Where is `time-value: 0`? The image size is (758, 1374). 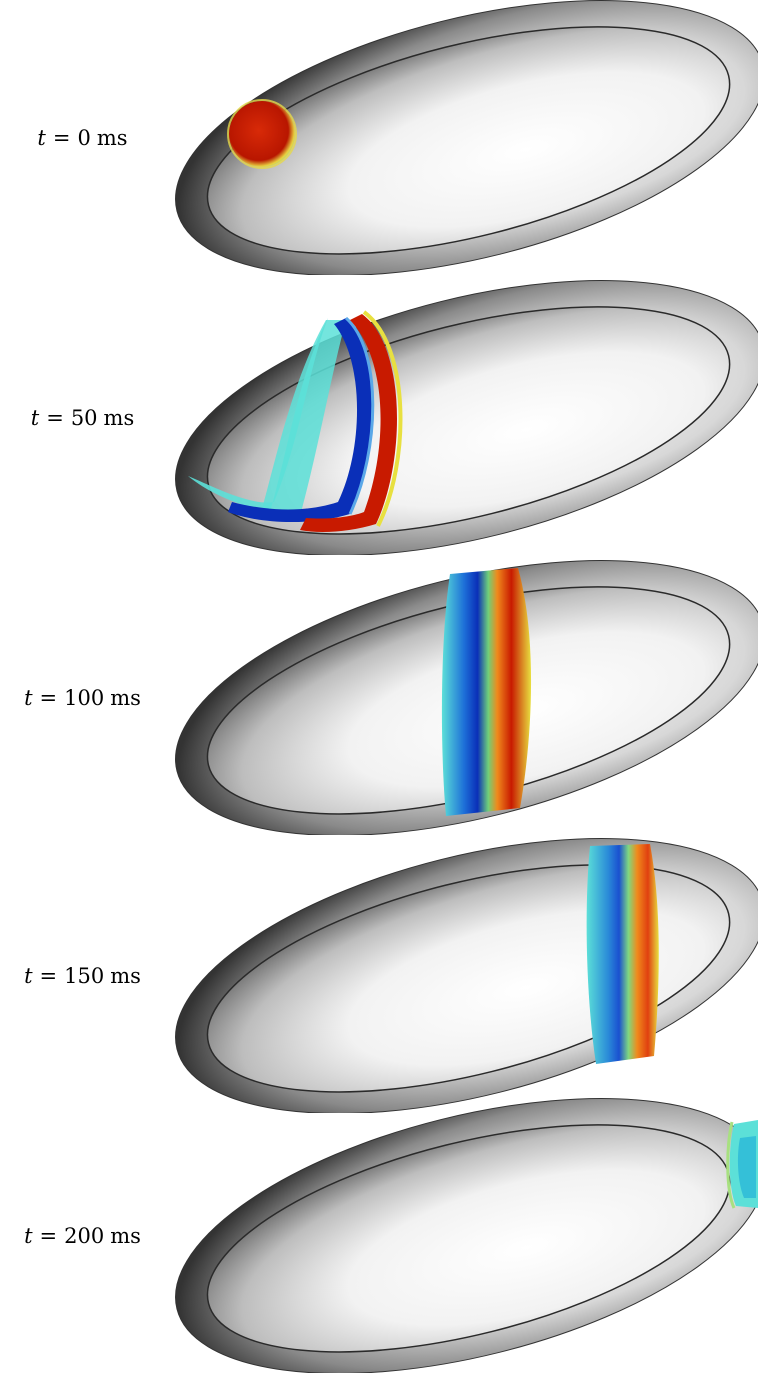
time-value: 0 is located at coordinates (84, 137).